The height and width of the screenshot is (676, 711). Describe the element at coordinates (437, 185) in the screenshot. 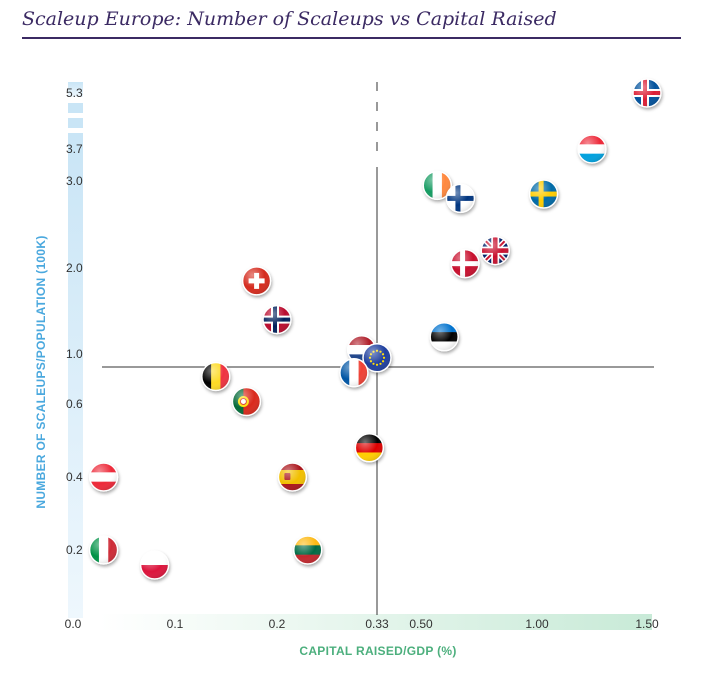

I see `data-point-ireland` at that location.